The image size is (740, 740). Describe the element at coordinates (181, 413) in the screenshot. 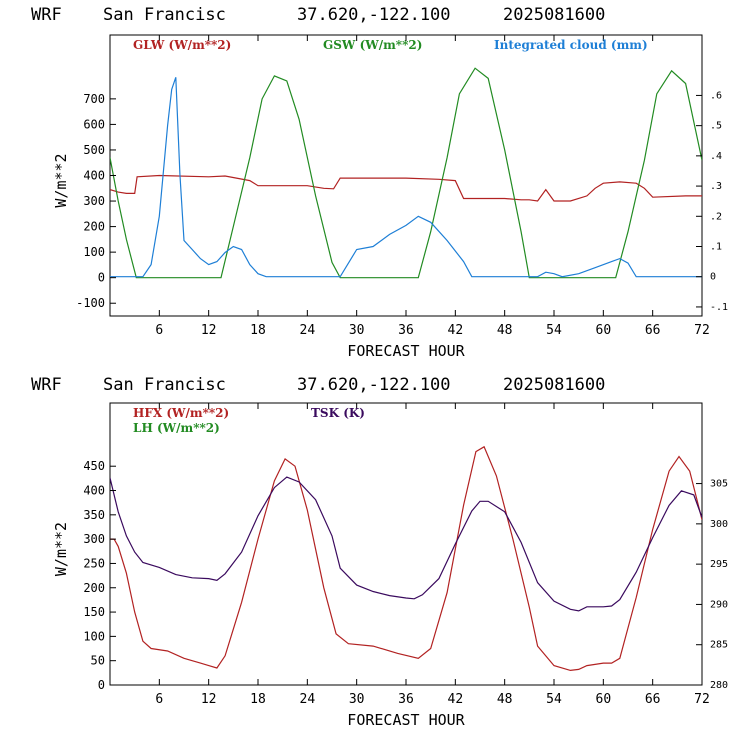

I see `legend-entry: HFX (W/m**2)` at that location.